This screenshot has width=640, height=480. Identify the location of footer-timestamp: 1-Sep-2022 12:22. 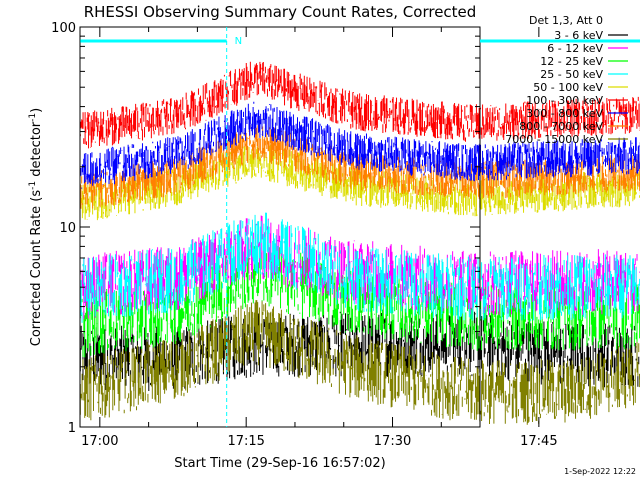
(600, 471).